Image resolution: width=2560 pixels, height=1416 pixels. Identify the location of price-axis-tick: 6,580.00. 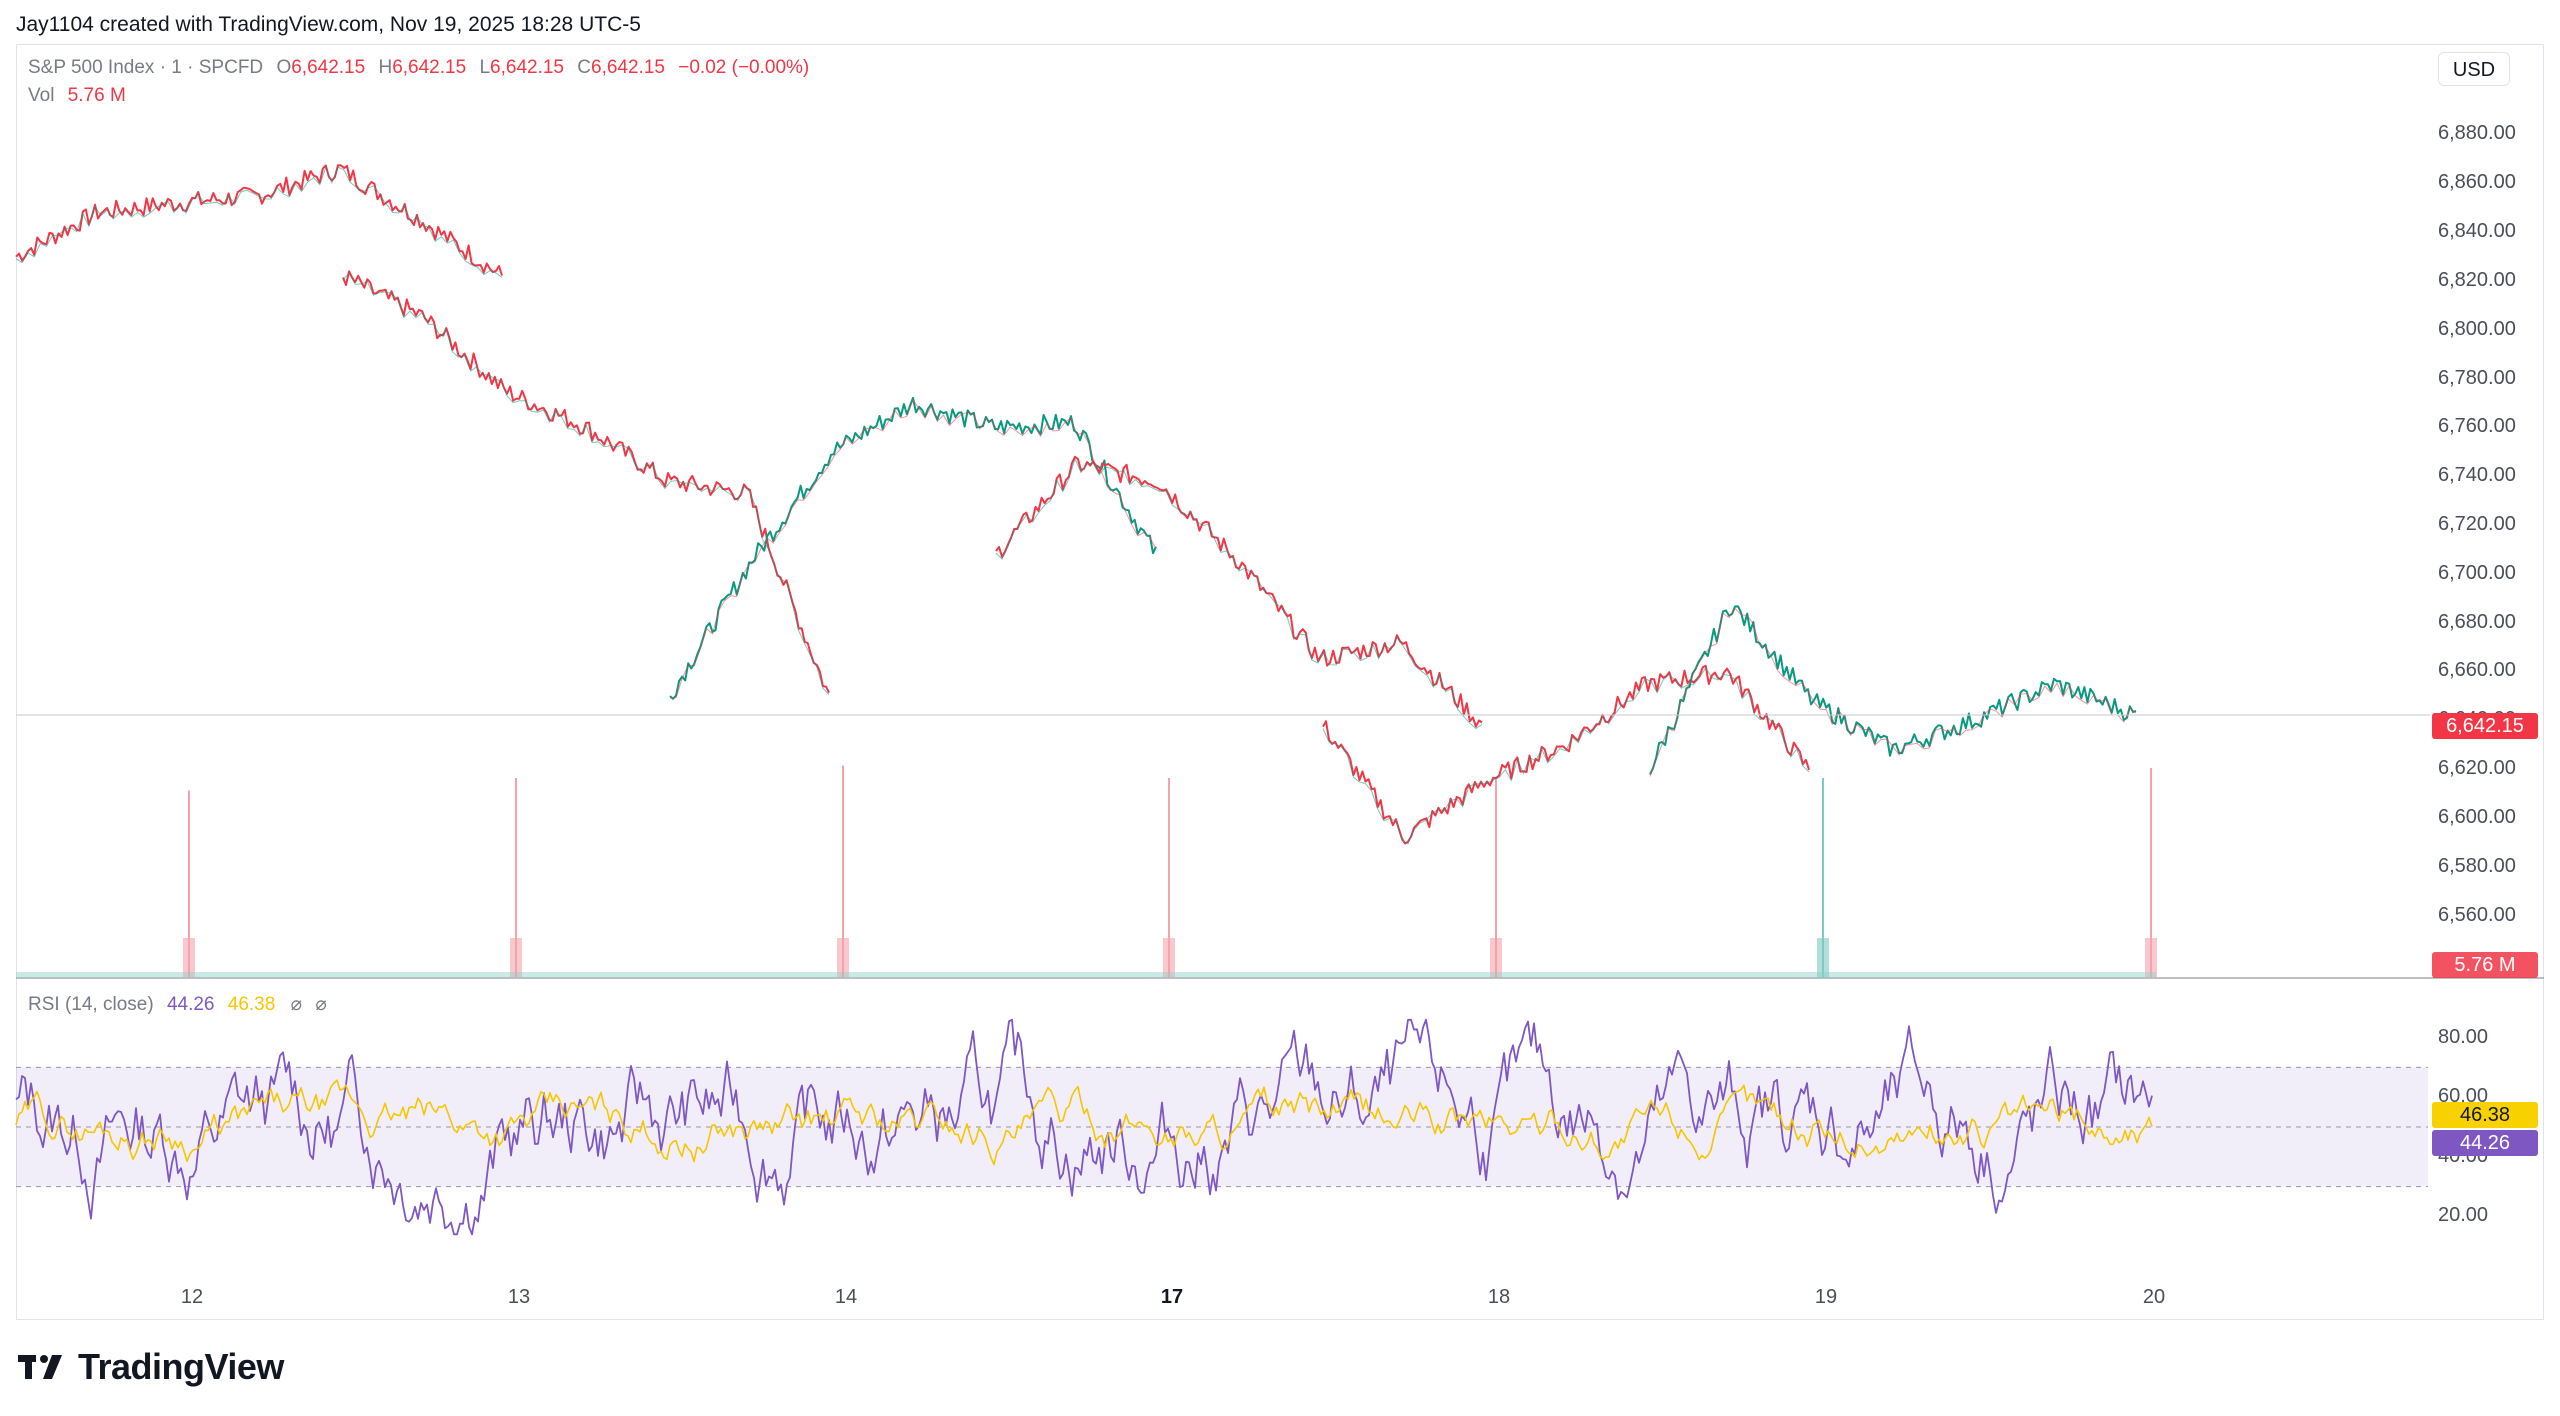
(2477, 865).